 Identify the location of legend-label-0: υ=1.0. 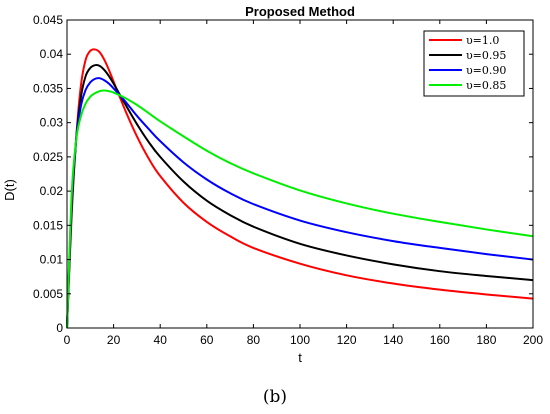
(482, 40).